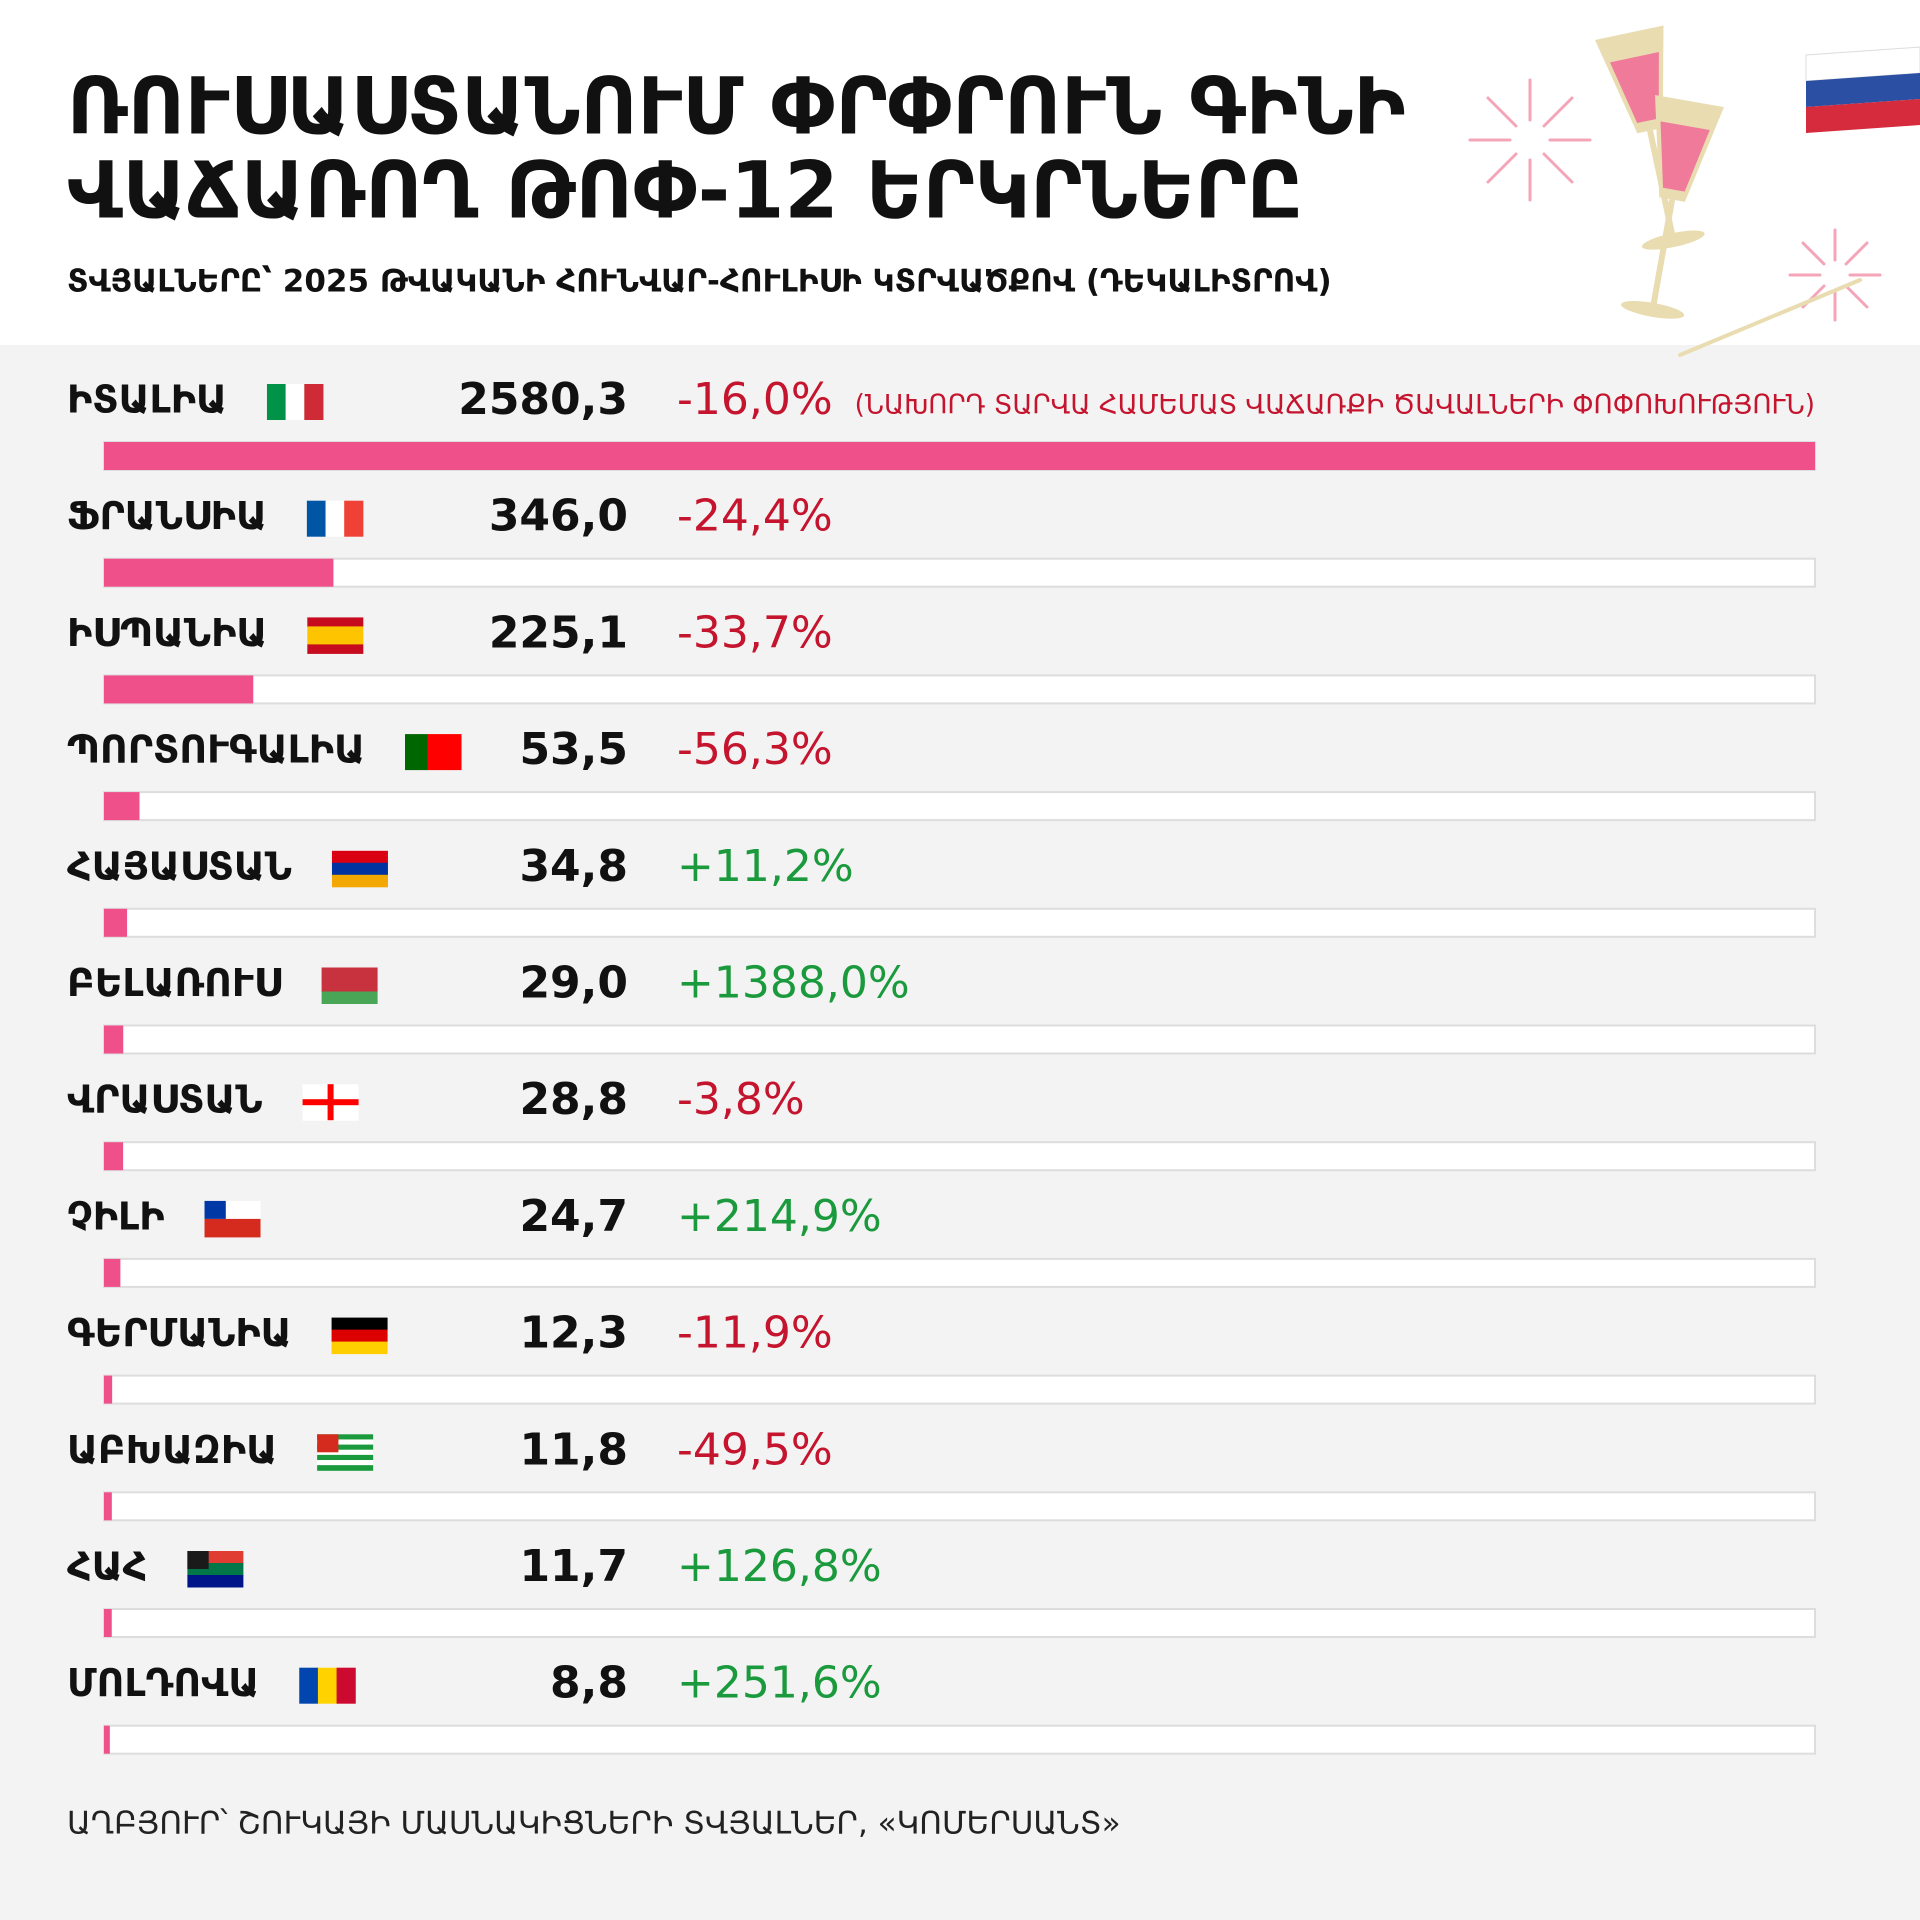 This screenshot has height=1920, width=1920. Describe the element at coordinates (558, 632) in the screenshot. I see `value-label: 225,1` at that location.